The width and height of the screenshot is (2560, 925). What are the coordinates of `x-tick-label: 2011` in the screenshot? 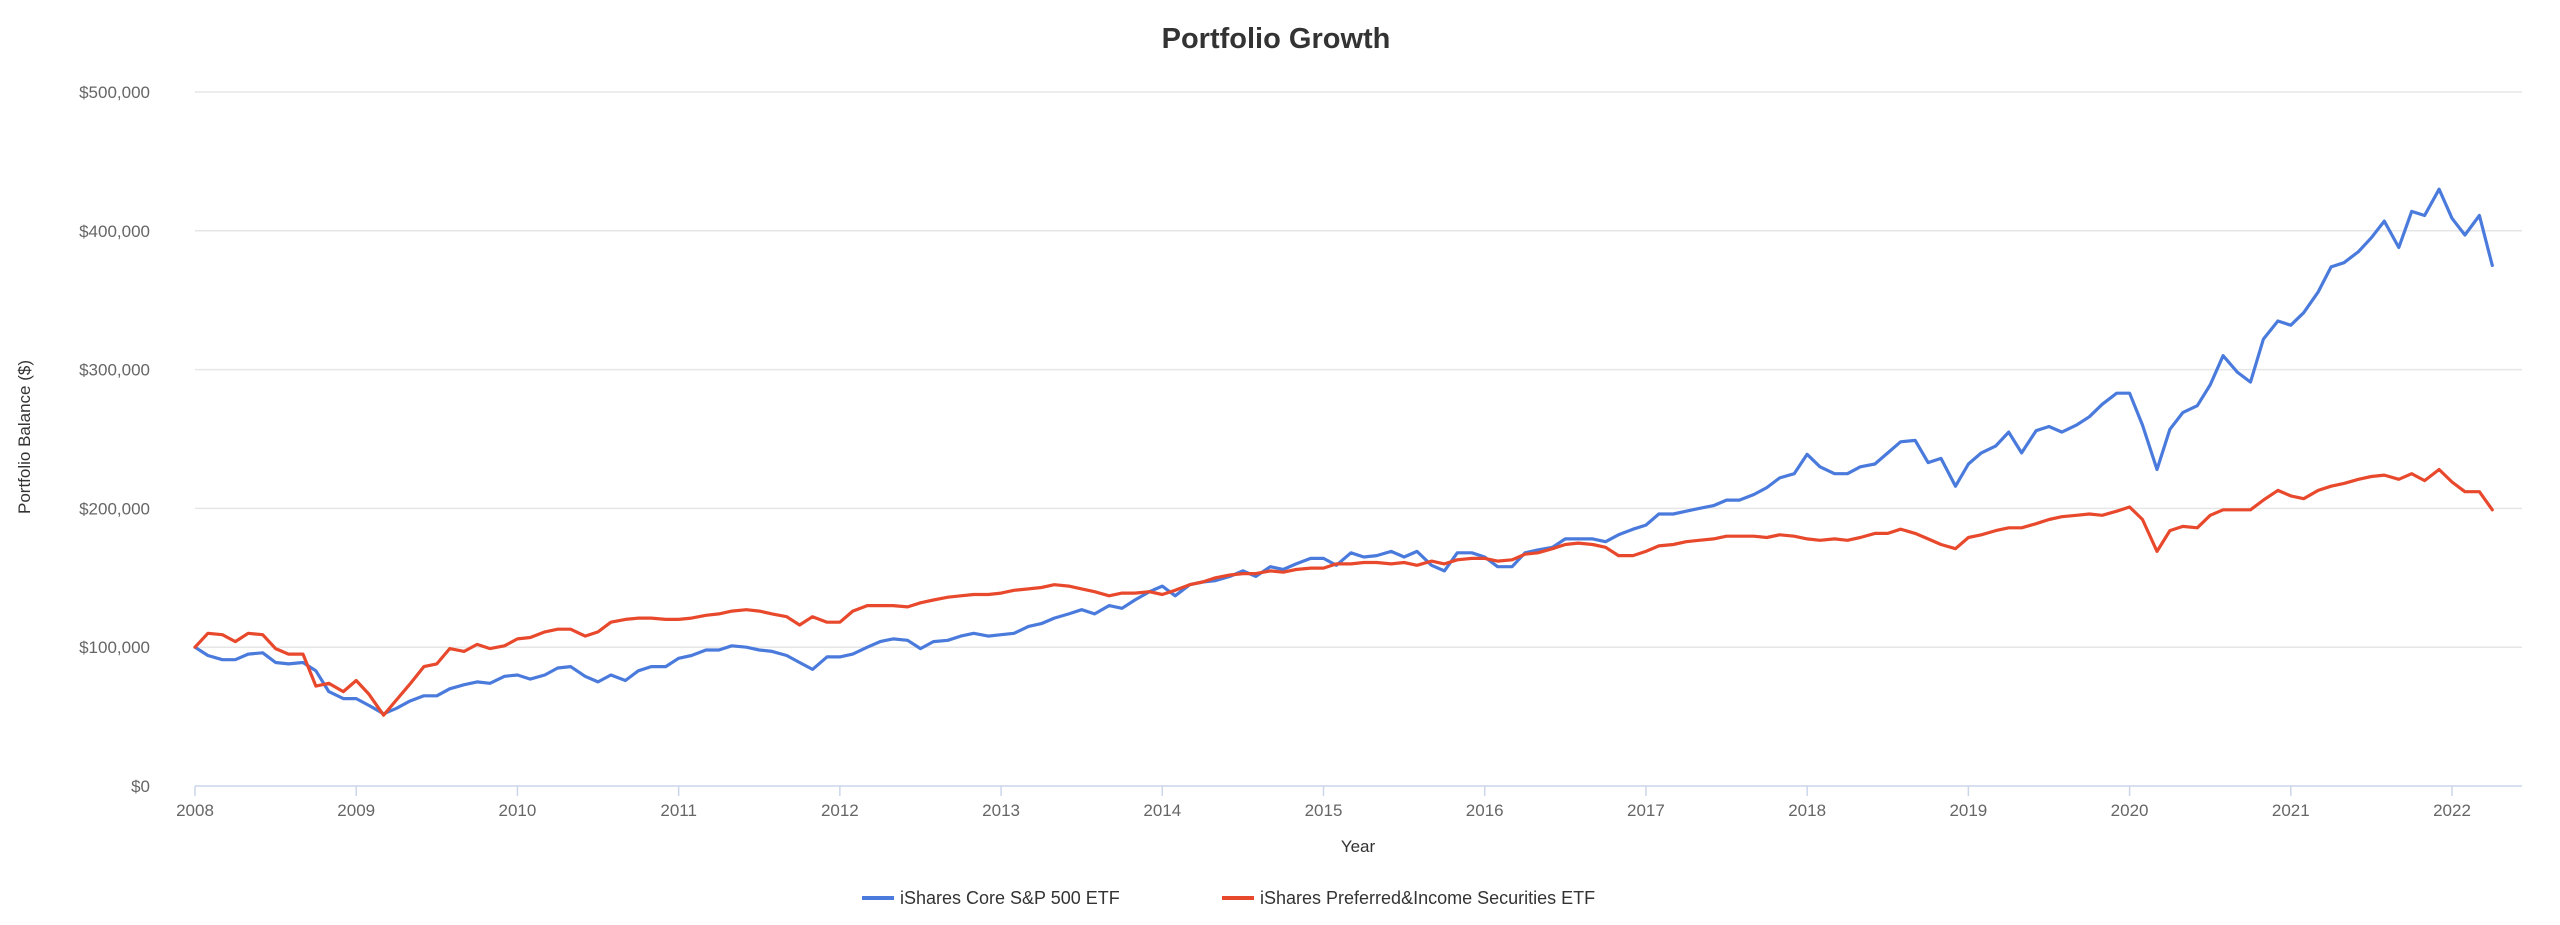 It's located at (678, 810).